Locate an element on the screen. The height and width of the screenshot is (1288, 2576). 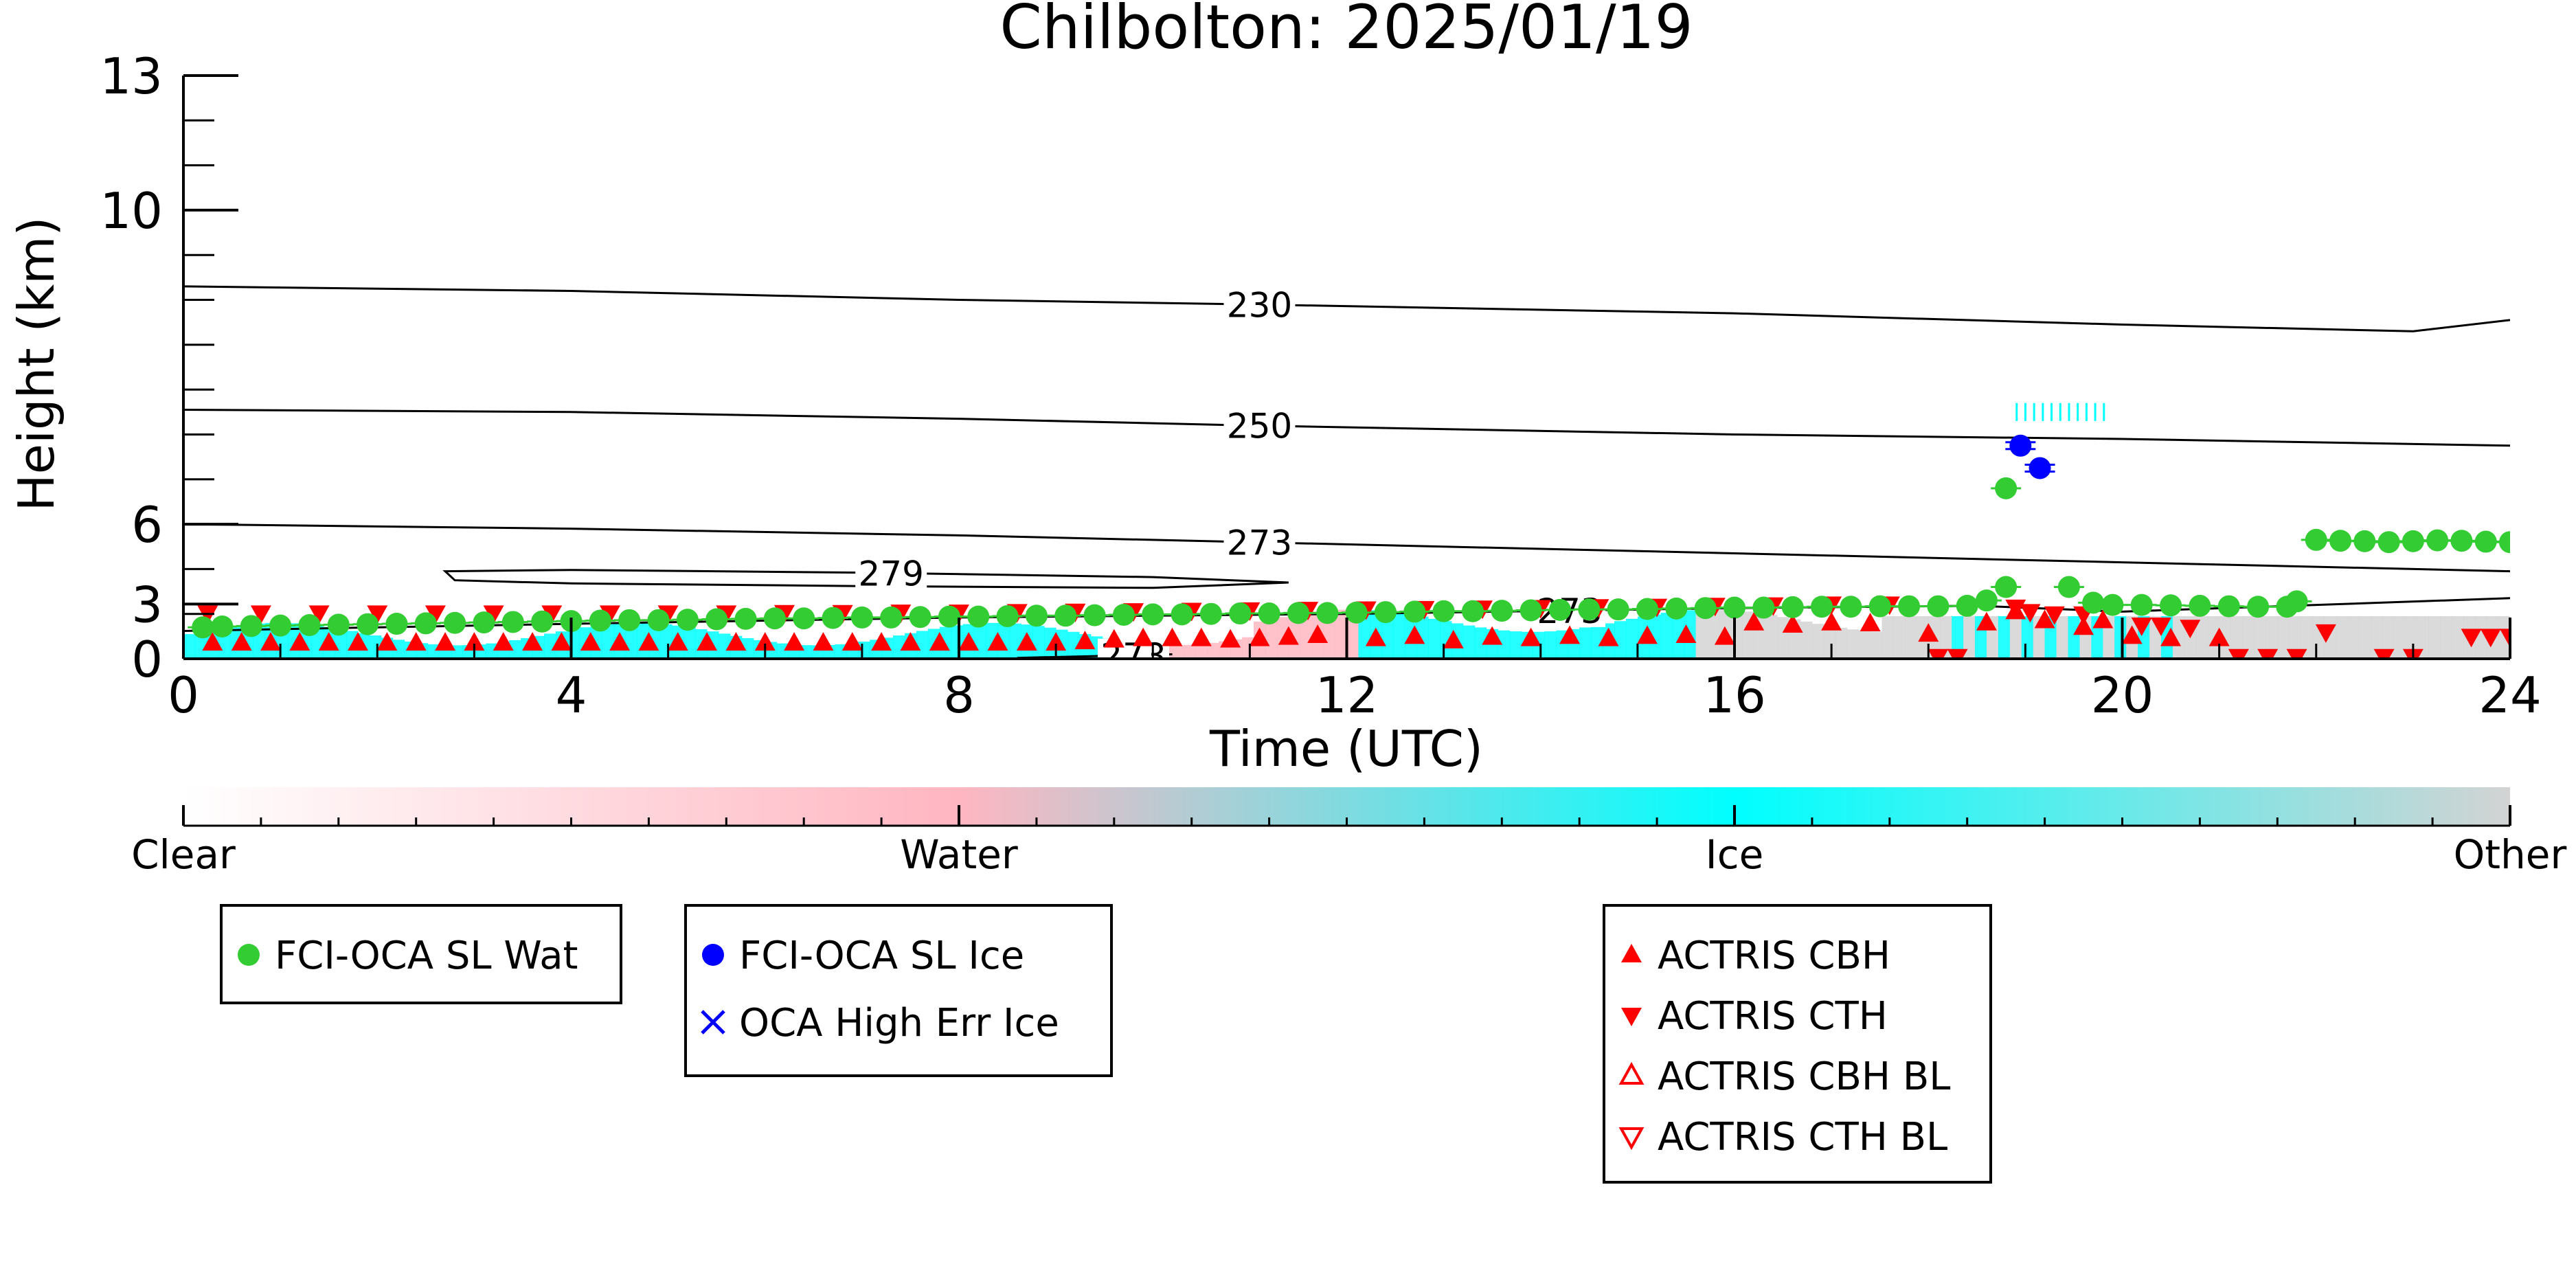
colorbar-label: Water is located at coordinates (959, 854).